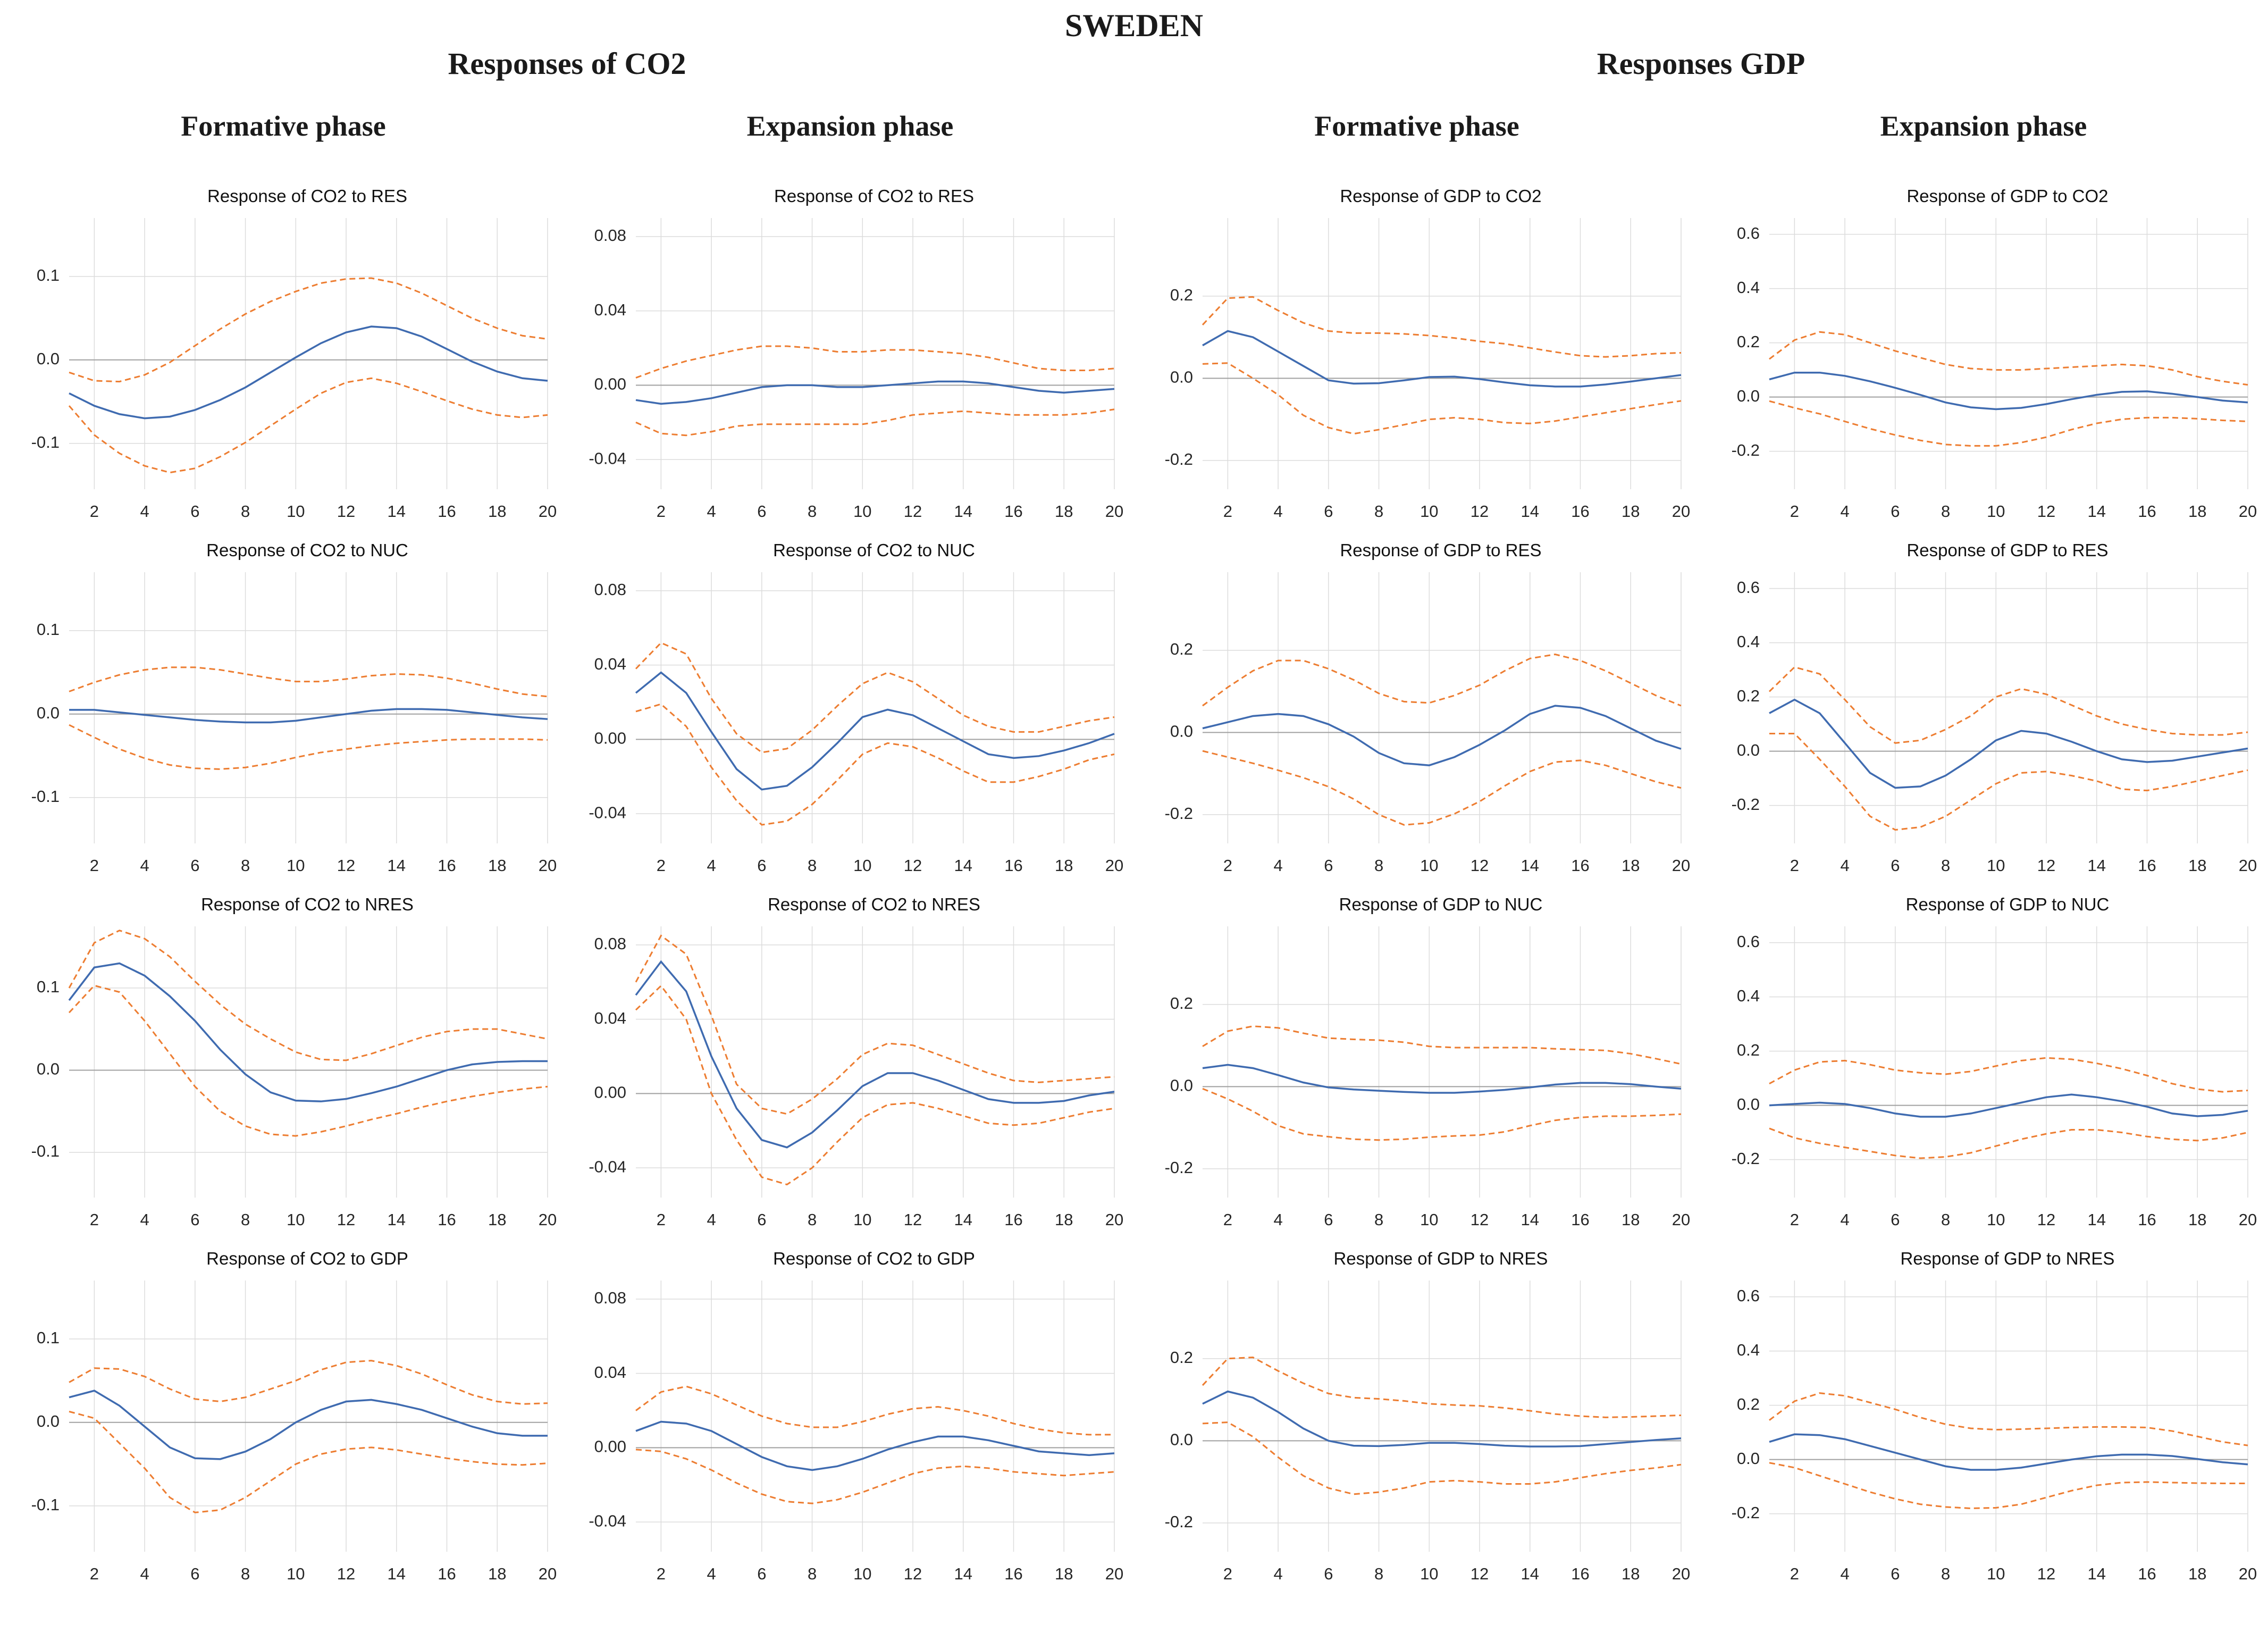  What do you see at coordinates (45, 1504) in the screenshot?
I see `y-axis-tick-label: -0.1` at bounding box center [45, 1504].